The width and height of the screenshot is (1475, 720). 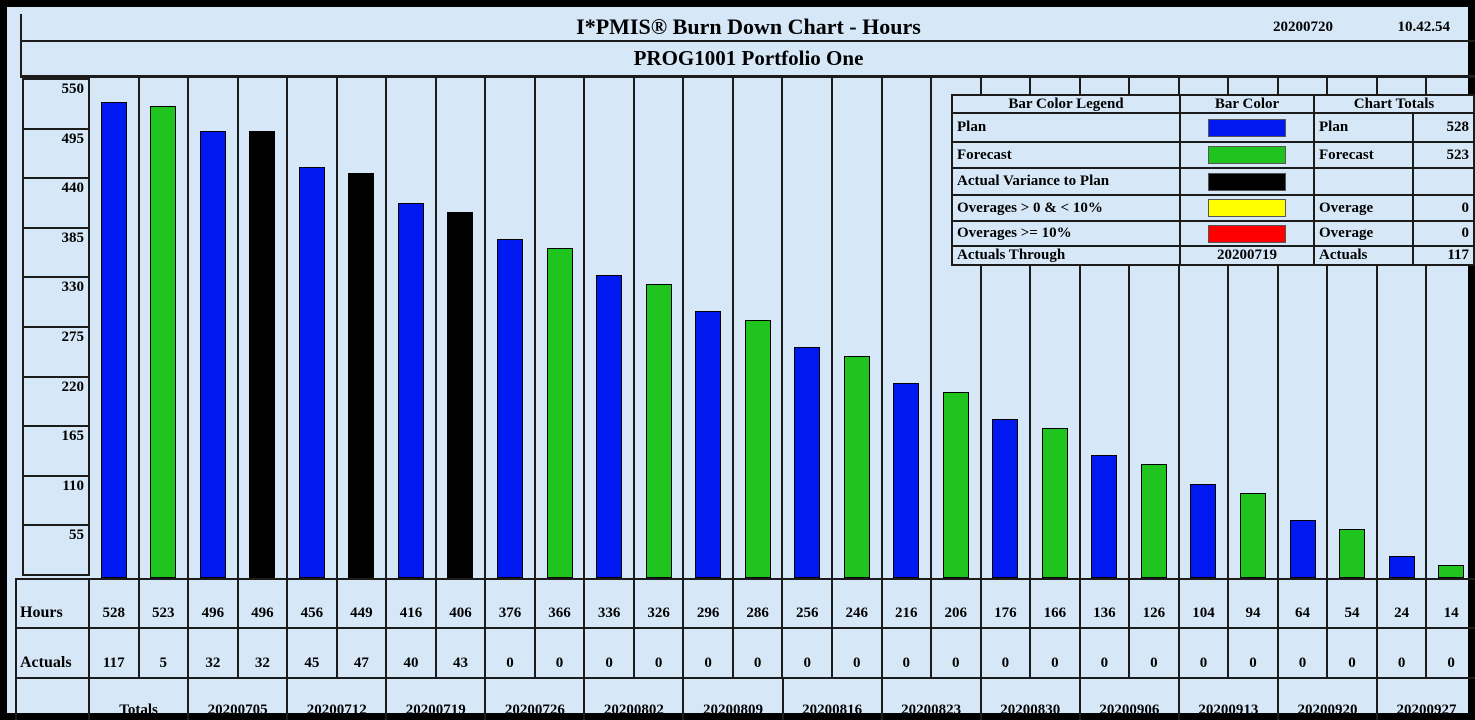 What do you see at coordinates (56, 252) in the screenshot?
I see `y-tick-label: 385` at bounding box center [56, 252].